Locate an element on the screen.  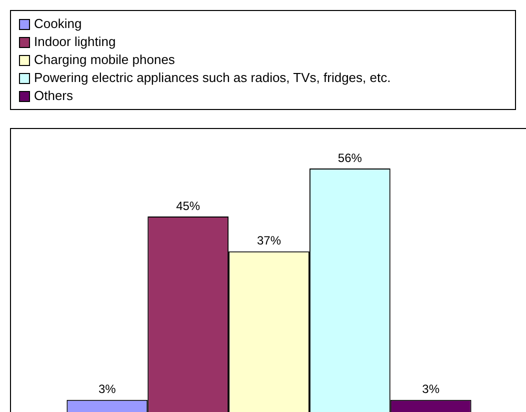
legend-label: Charging mobile phones is located at coordinates (104, 60).